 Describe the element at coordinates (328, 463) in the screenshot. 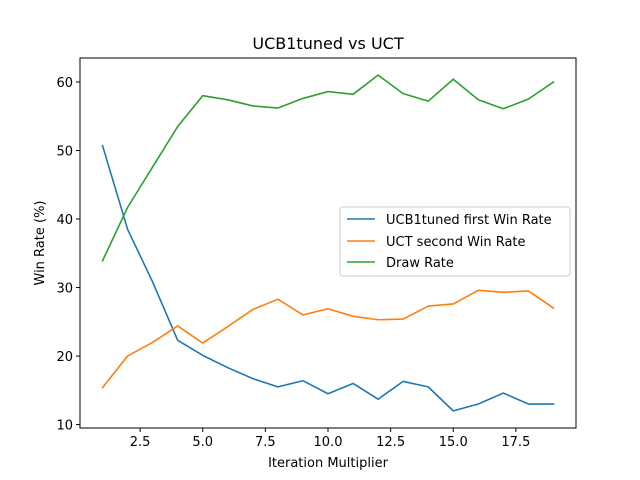

I see `x-axis-label: Iteration Multiplier` at that location.